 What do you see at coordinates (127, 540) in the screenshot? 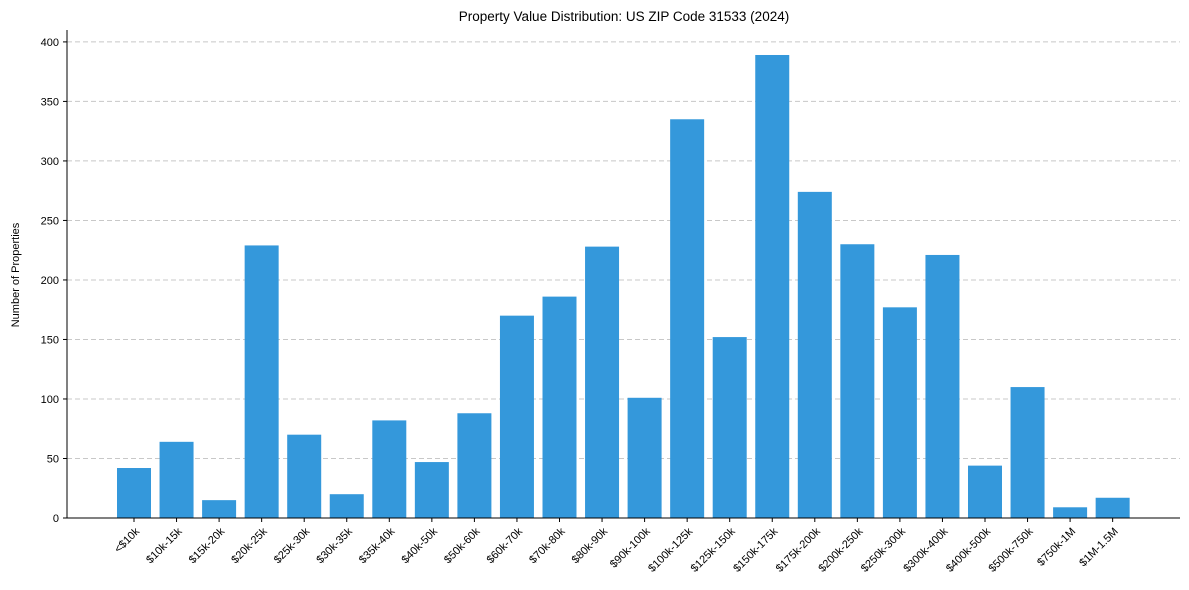
I see `x-tick-label: <$10k` at bounding box center [127, 540].